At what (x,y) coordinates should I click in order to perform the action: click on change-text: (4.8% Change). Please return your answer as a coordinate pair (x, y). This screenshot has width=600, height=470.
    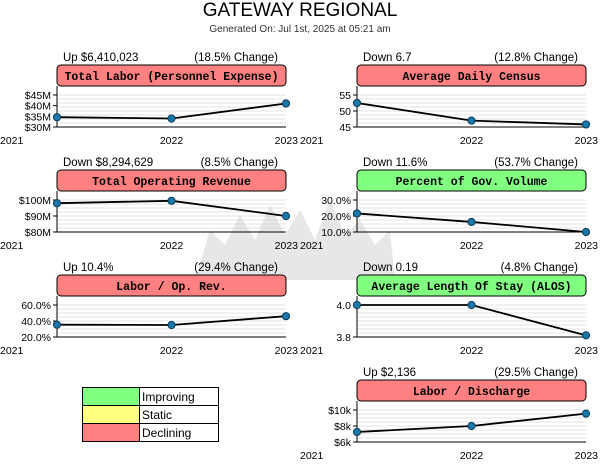
    Looking at the image, I should click on (540, 268).